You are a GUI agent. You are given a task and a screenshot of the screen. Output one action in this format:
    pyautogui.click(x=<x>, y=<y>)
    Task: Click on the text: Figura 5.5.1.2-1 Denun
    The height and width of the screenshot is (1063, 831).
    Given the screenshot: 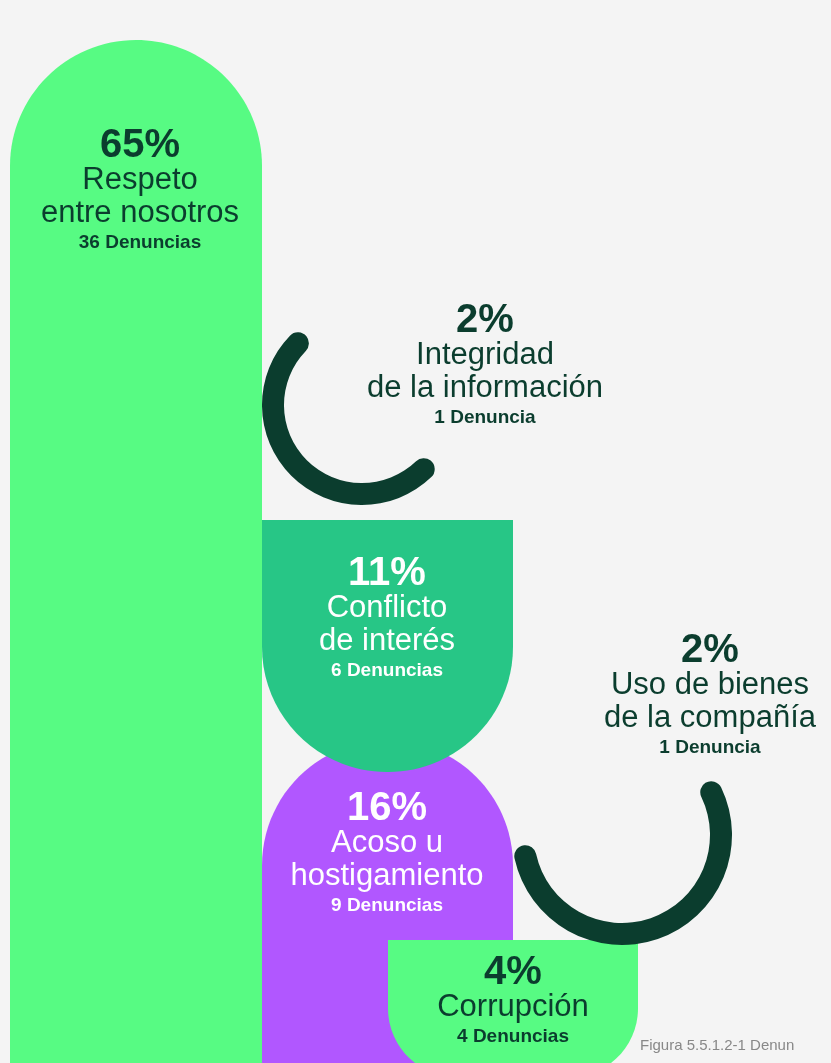 What is the action you would take?
    pyautogui.click(x=717, y=1044)
    